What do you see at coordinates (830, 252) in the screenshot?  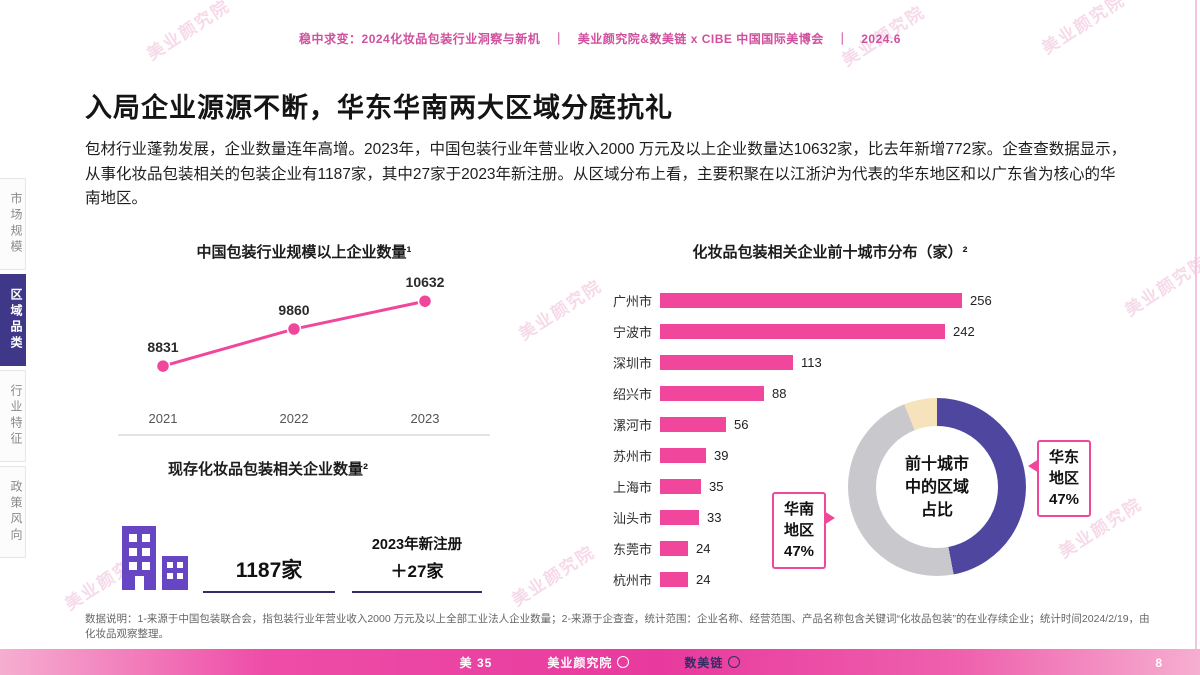 I see `bar-chart-title: 化妆品包装相关企业前十城市分布（家）²` at bounding box center [830, 252].